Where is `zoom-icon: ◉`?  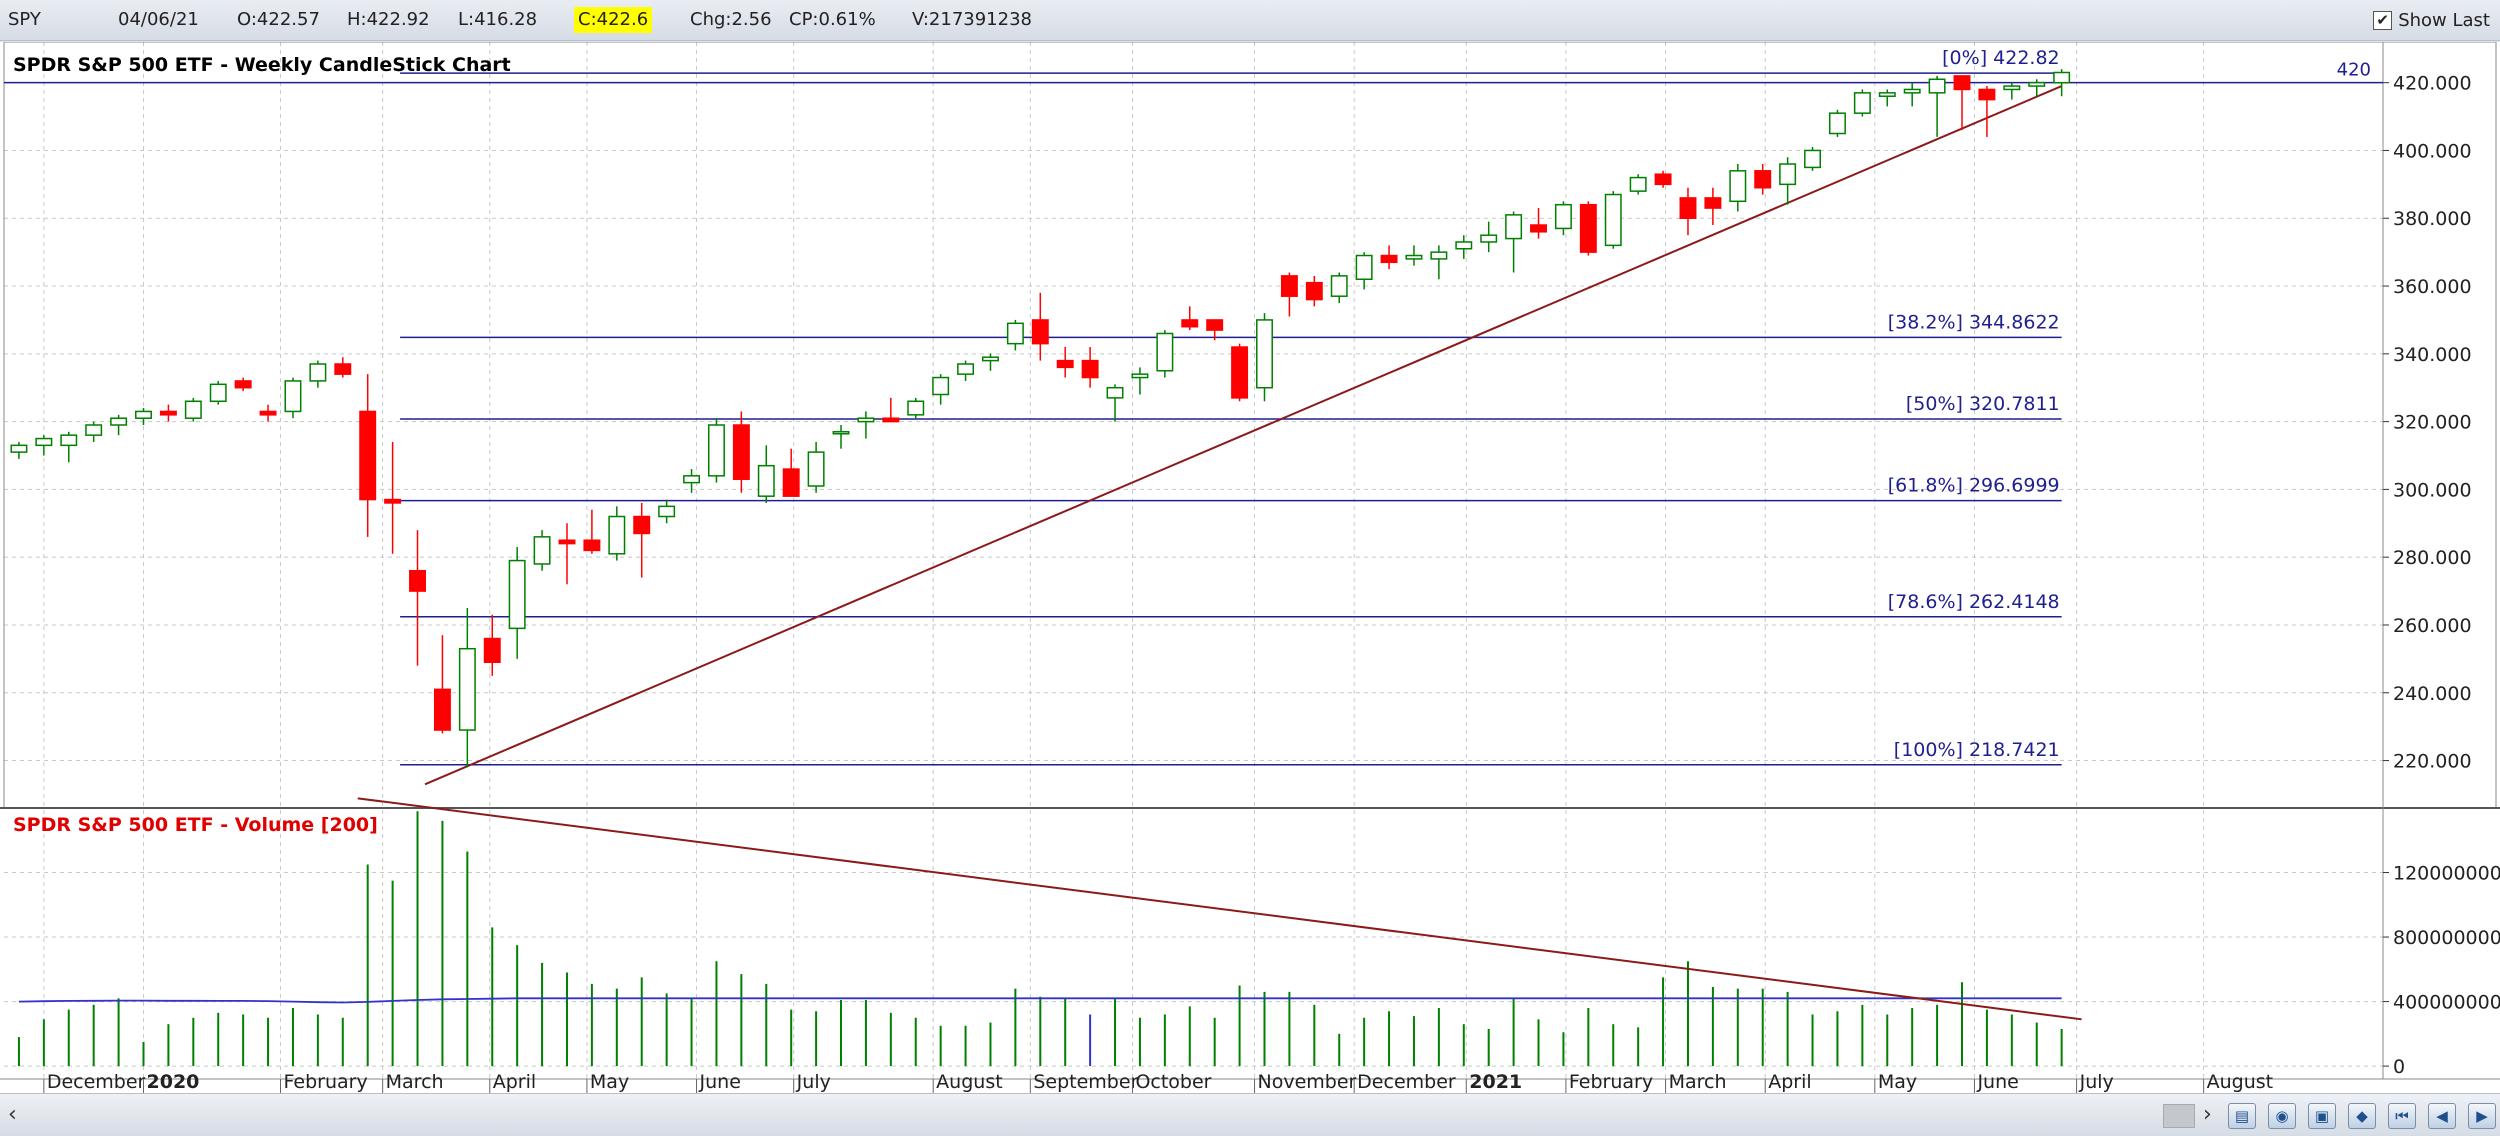
zoom-icon: ◉ is located at coordinates (2282, 1116).